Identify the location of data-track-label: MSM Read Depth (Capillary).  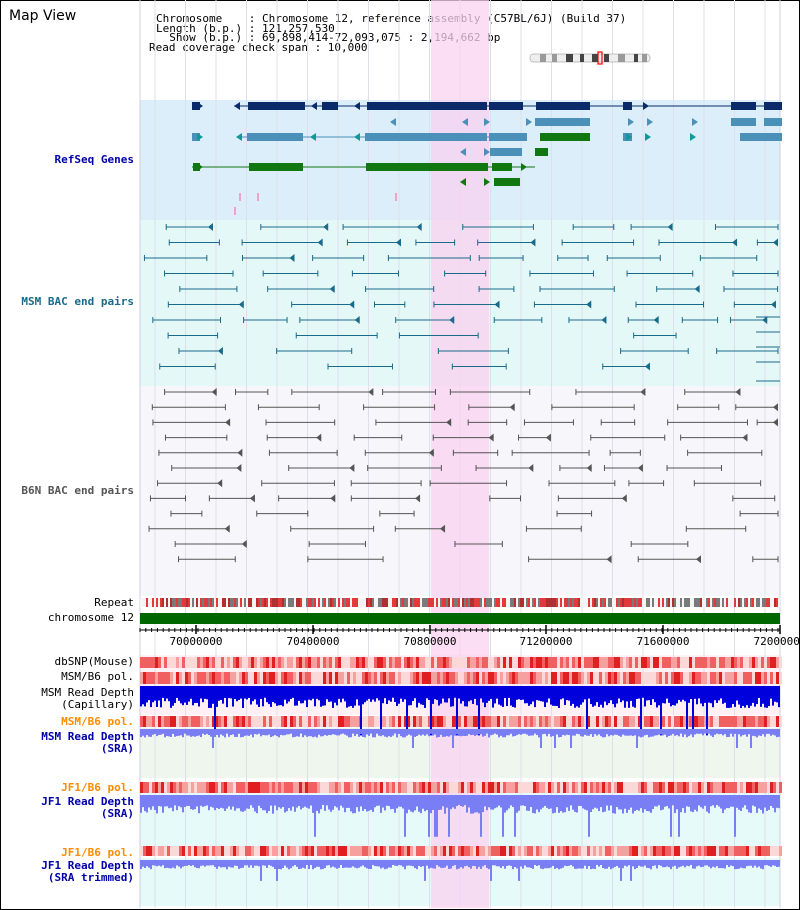
(87, 698).